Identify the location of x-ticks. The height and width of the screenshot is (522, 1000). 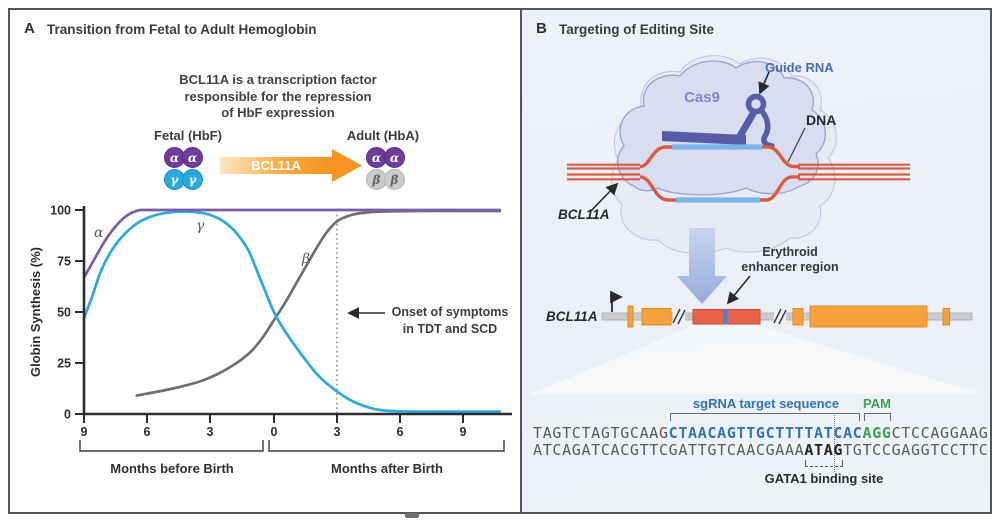
(273, 418).